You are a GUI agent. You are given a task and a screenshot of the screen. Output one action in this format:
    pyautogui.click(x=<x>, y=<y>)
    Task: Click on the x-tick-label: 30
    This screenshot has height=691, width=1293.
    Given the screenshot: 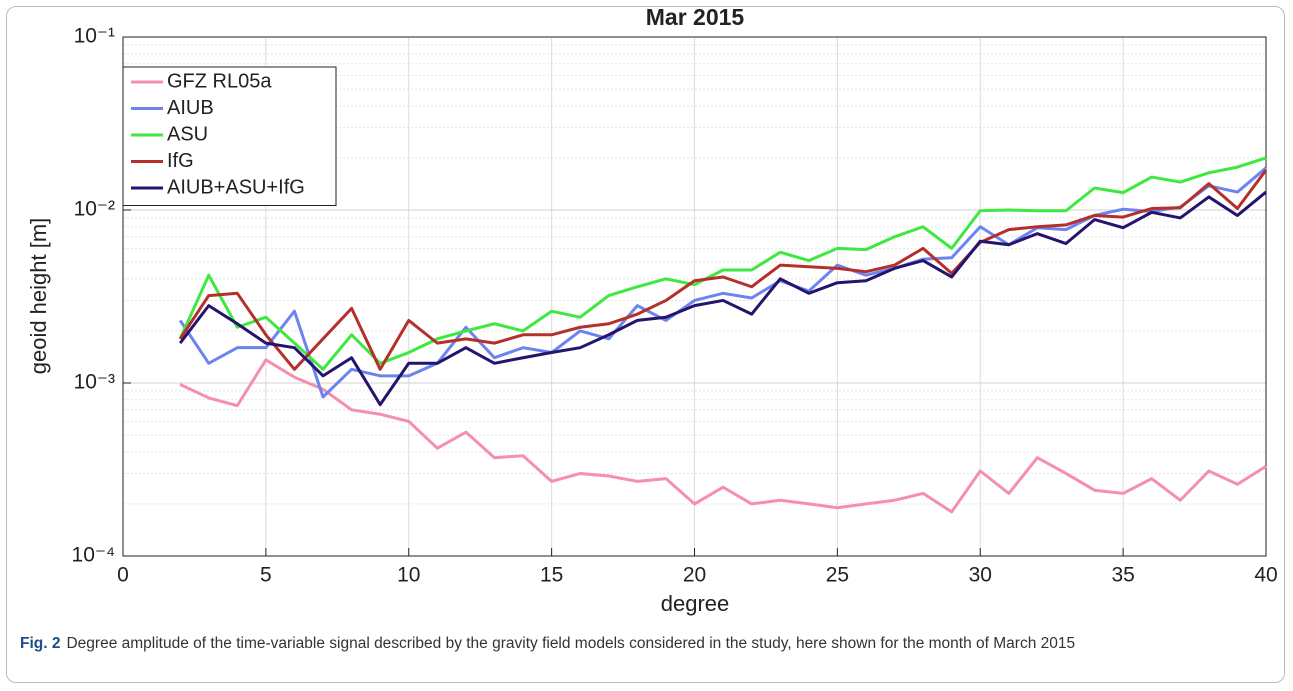 What is the action you would take?
    pyautogui.click(x=980, y=575)
    